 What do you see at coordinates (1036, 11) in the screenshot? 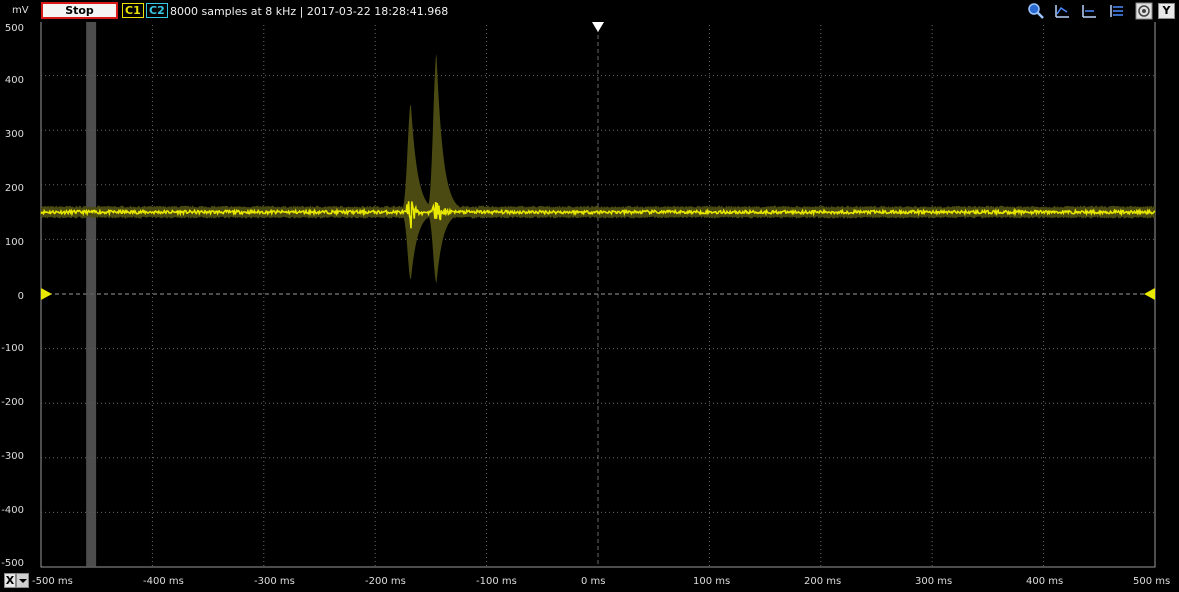
I see `zoom-icon` at bounding box center [1036, 11].